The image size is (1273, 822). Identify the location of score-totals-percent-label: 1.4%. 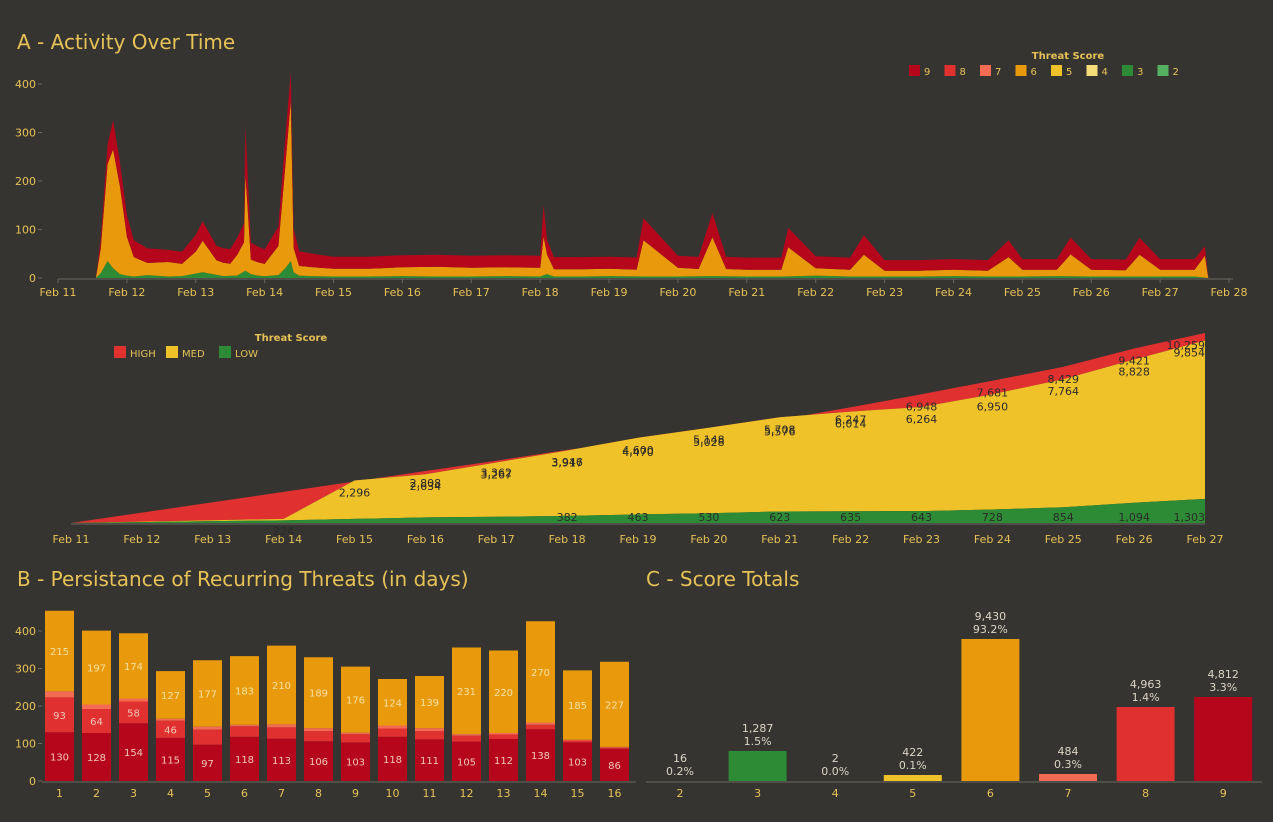
(1146, 697).